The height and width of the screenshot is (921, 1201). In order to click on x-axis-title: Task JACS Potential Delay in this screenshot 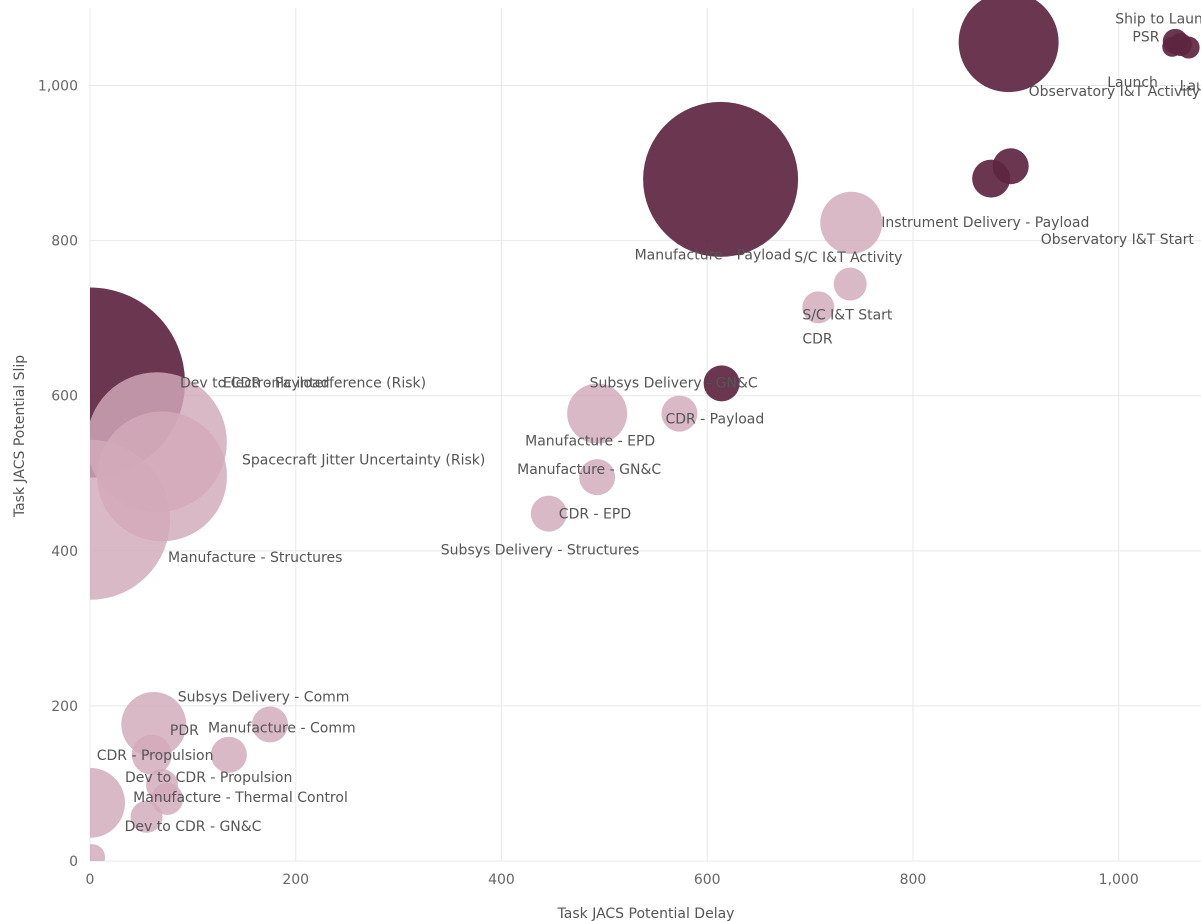, I will do `click(646, 913)`.